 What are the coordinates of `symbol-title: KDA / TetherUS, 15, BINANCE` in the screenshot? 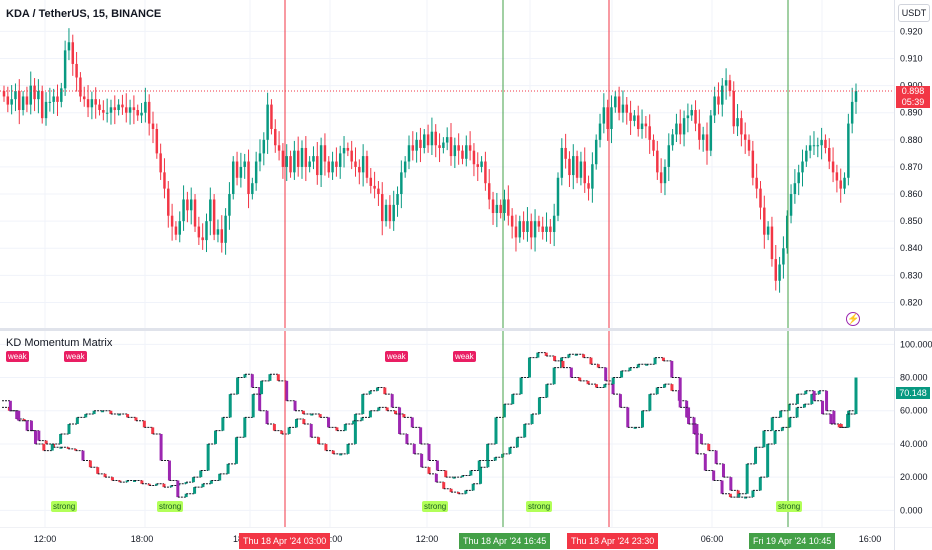 It's located at (84, 14).